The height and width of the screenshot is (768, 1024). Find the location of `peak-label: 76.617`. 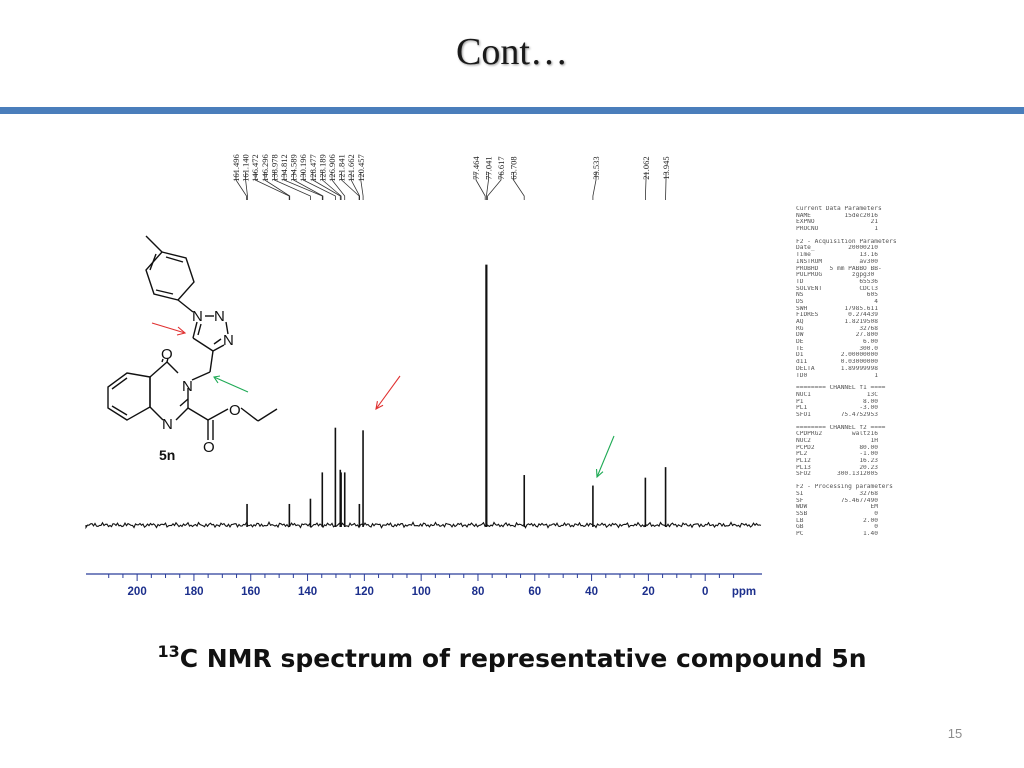

peak-label: 76.617 is located at coordinates (501, 167).